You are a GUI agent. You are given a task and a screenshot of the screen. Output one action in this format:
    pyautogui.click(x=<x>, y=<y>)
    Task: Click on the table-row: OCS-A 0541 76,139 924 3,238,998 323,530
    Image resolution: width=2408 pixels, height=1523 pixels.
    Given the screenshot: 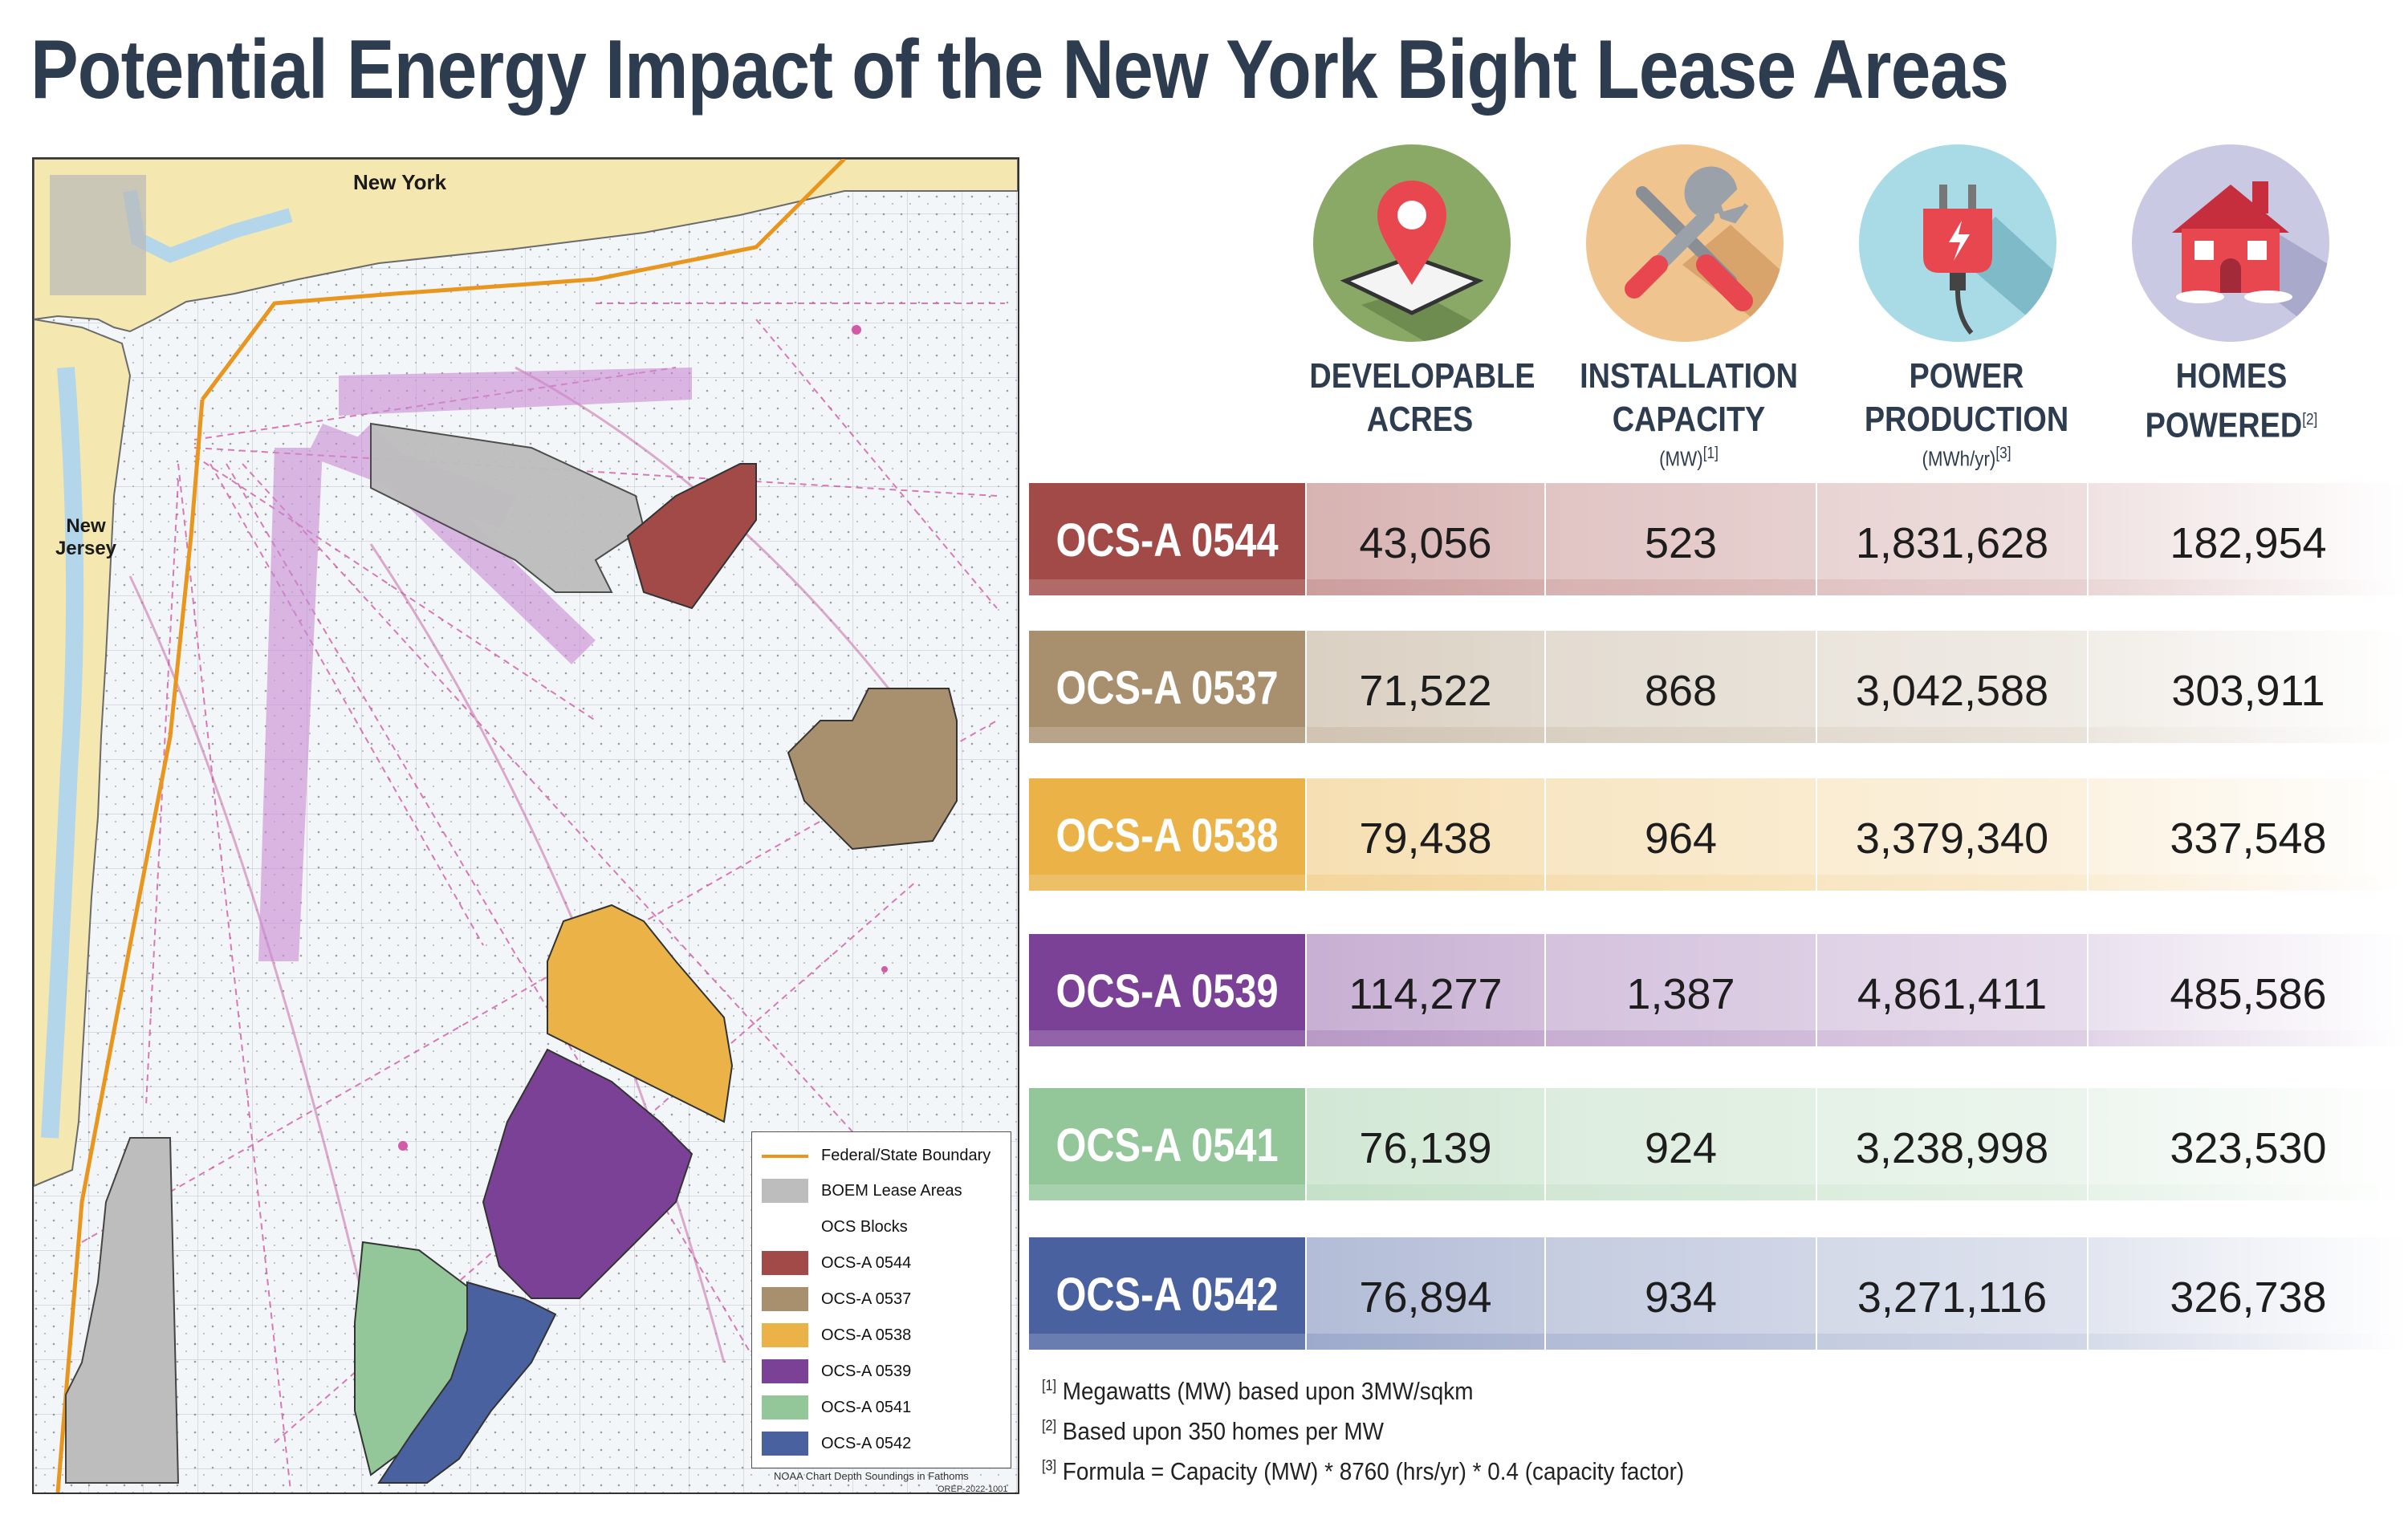 What is the action you would take?
    pyautogui.click(x=1718, y=1144)
    